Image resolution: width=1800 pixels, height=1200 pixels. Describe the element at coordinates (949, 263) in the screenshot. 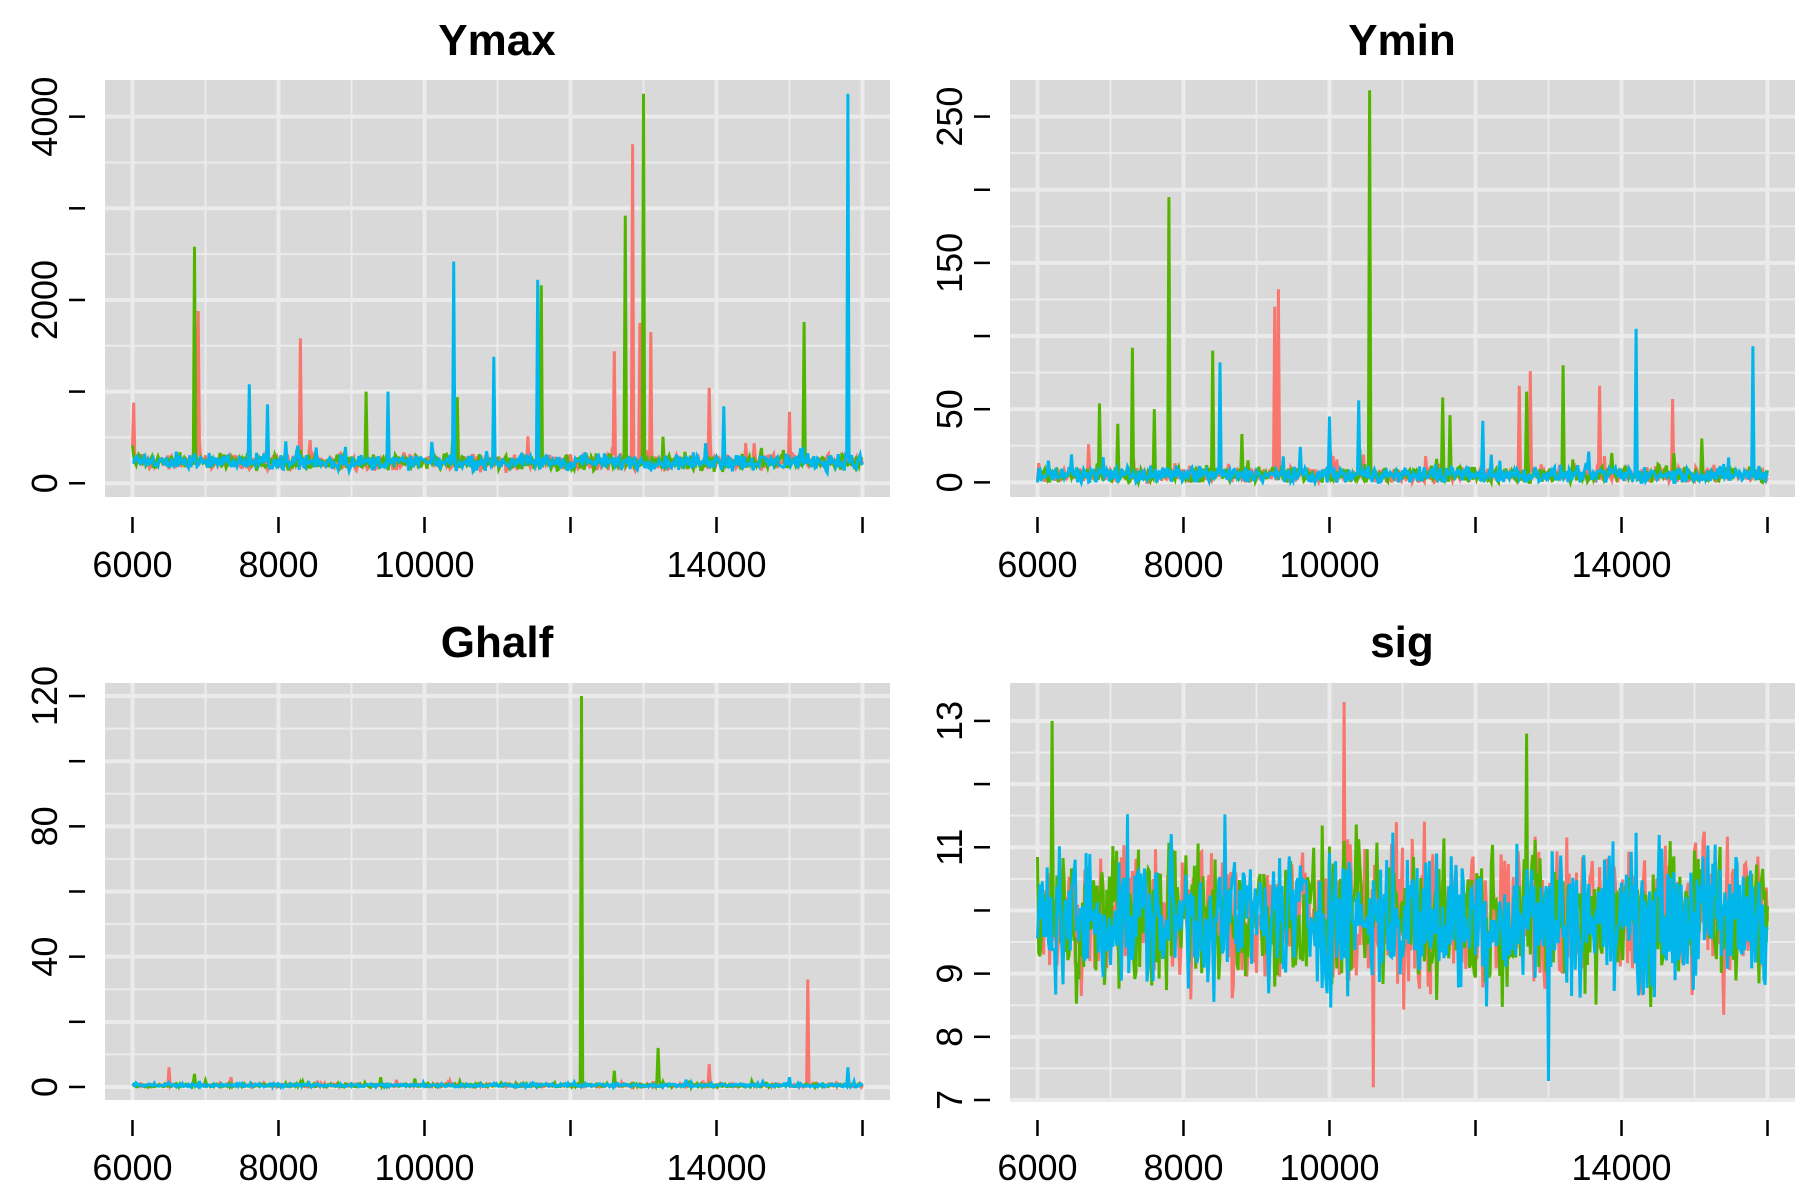

I see `y-tick-label: 150` at that location.